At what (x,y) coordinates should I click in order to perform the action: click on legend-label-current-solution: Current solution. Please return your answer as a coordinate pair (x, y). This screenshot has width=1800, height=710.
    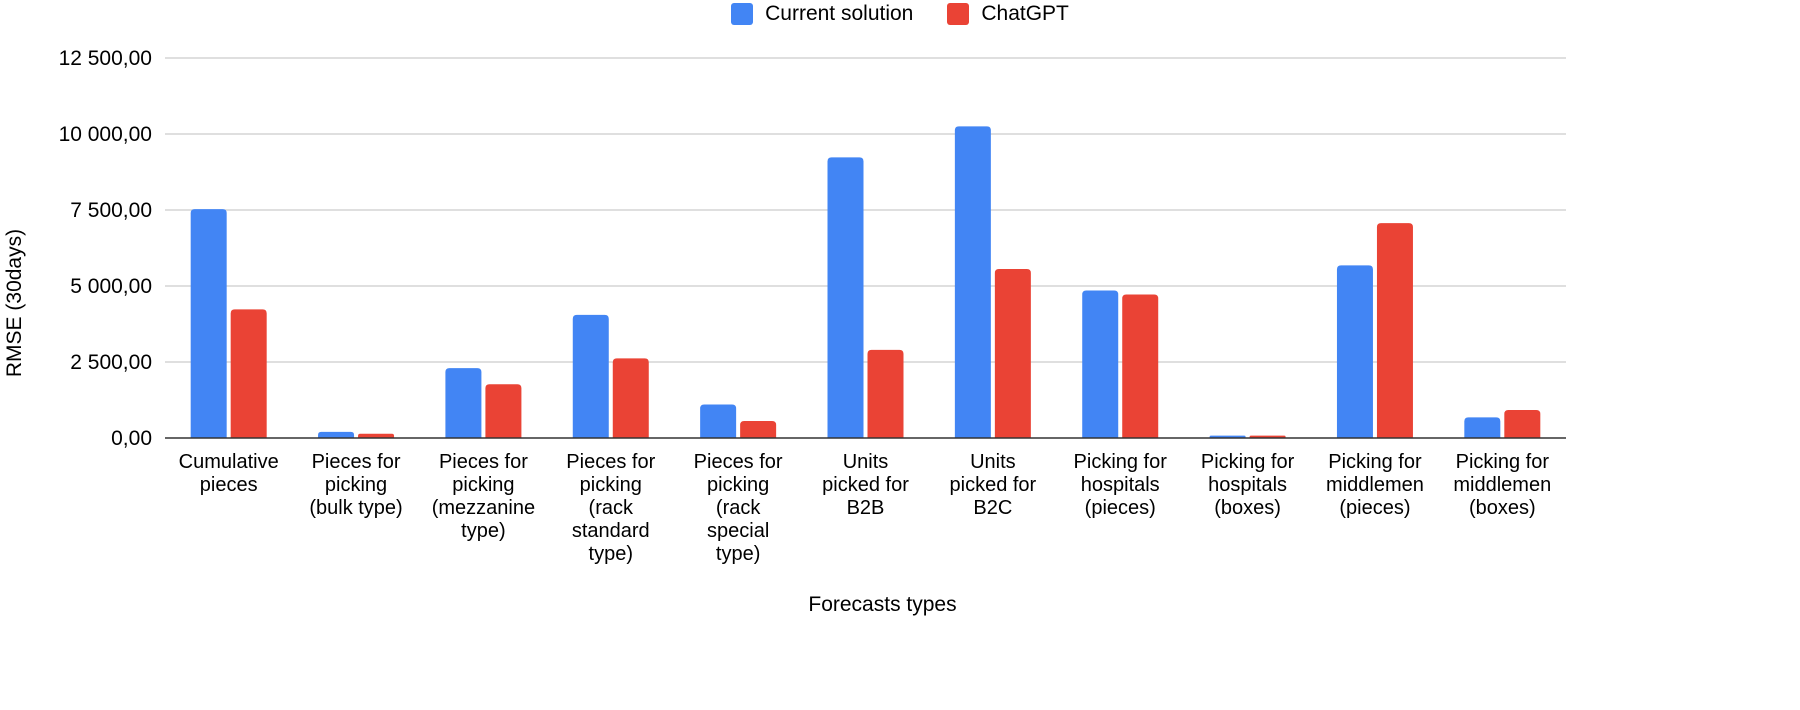
    Looking at the image, I should click on (839, 13).